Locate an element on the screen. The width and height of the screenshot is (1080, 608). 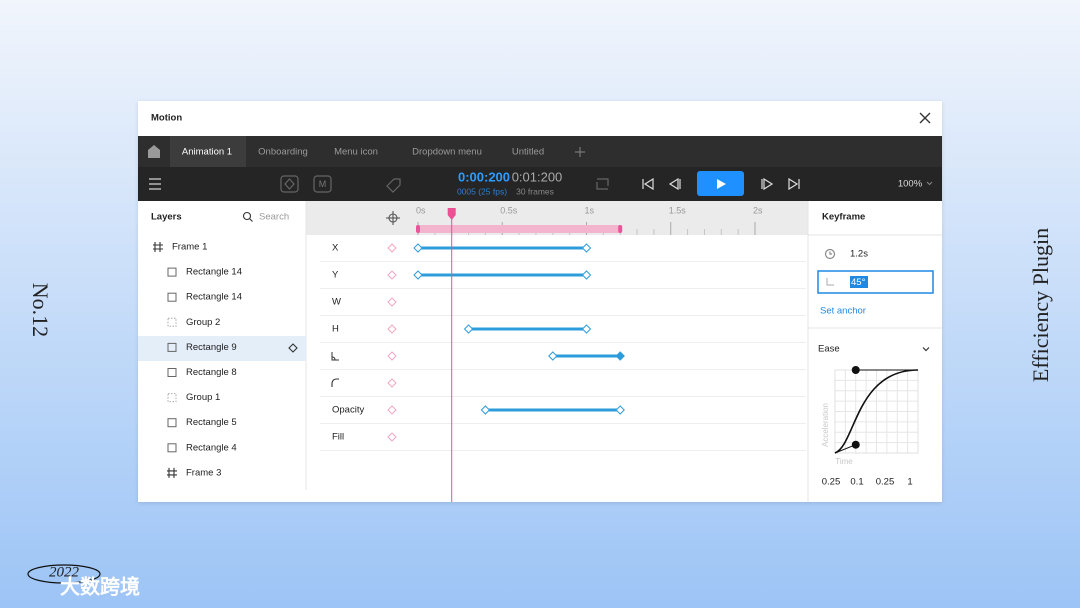
next-frame-button is located at coordinates (767, 184).